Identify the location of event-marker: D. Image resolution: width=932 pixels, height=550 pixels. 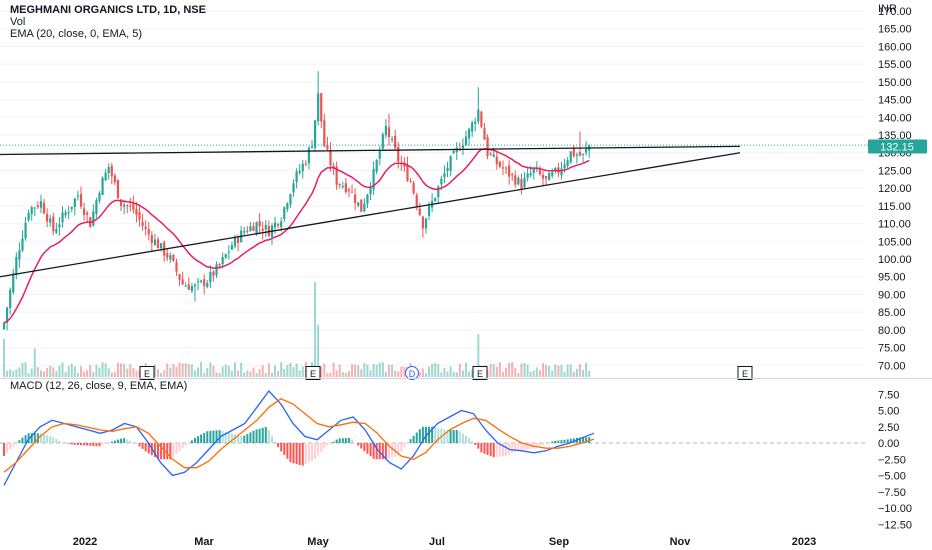
(412, 373).